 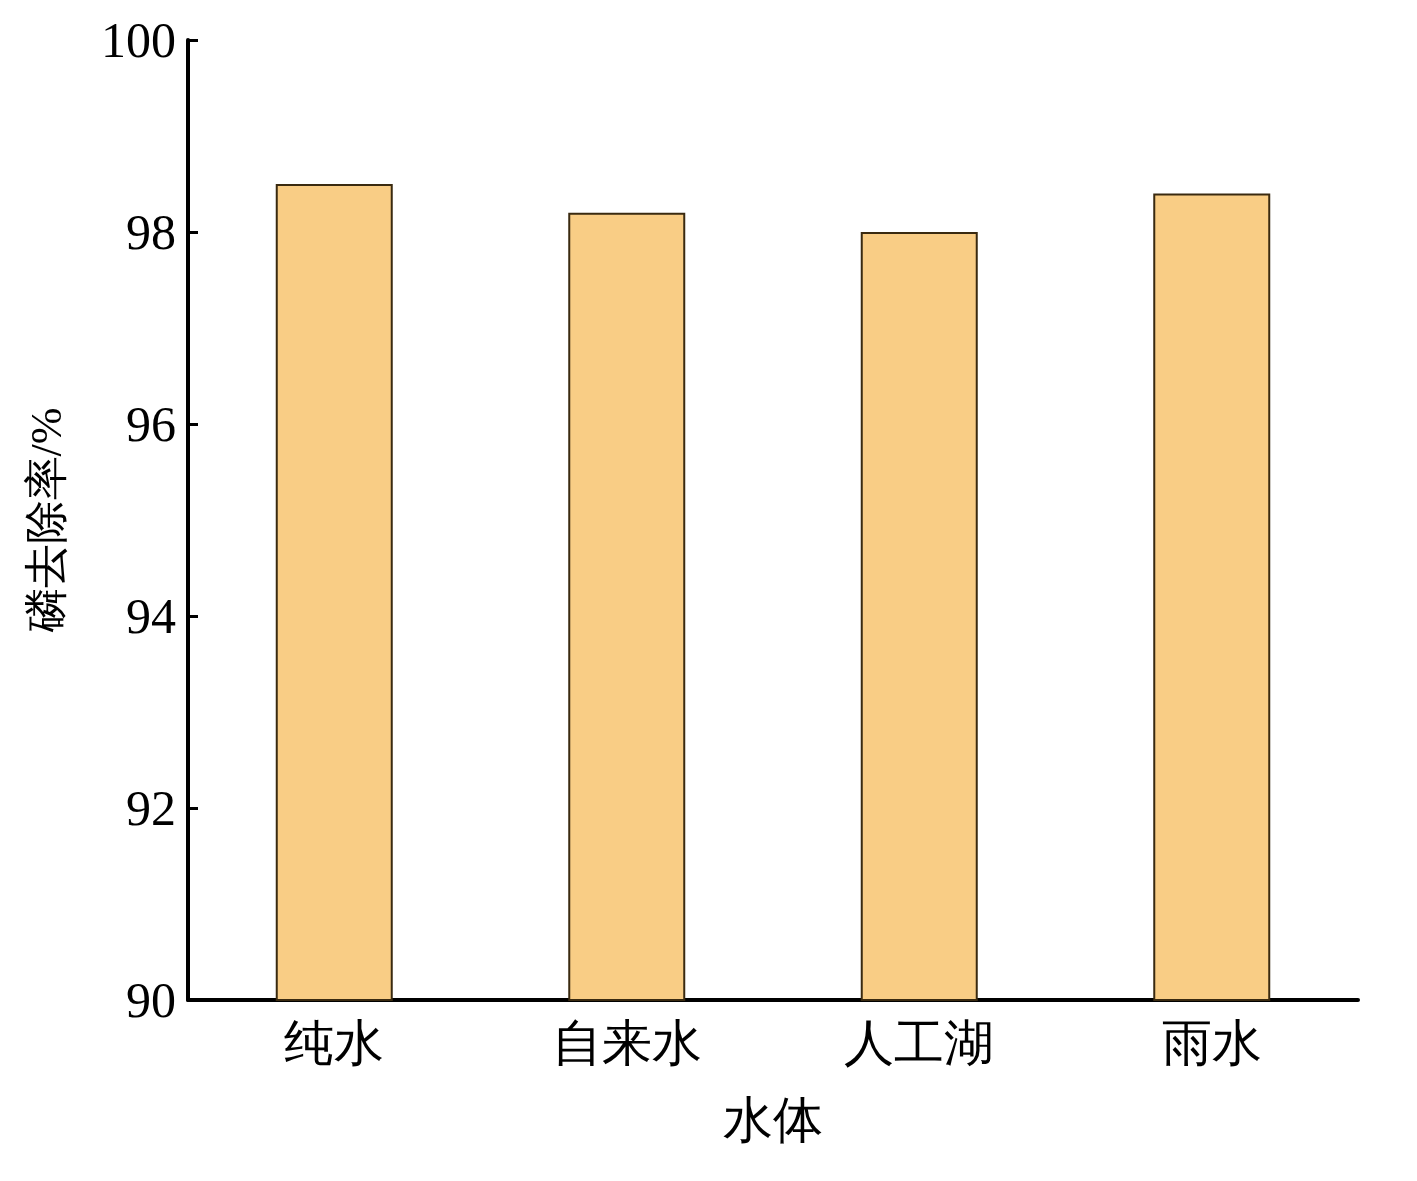 I want to click on y-tick-label: 94, so click(x=151, y=616).